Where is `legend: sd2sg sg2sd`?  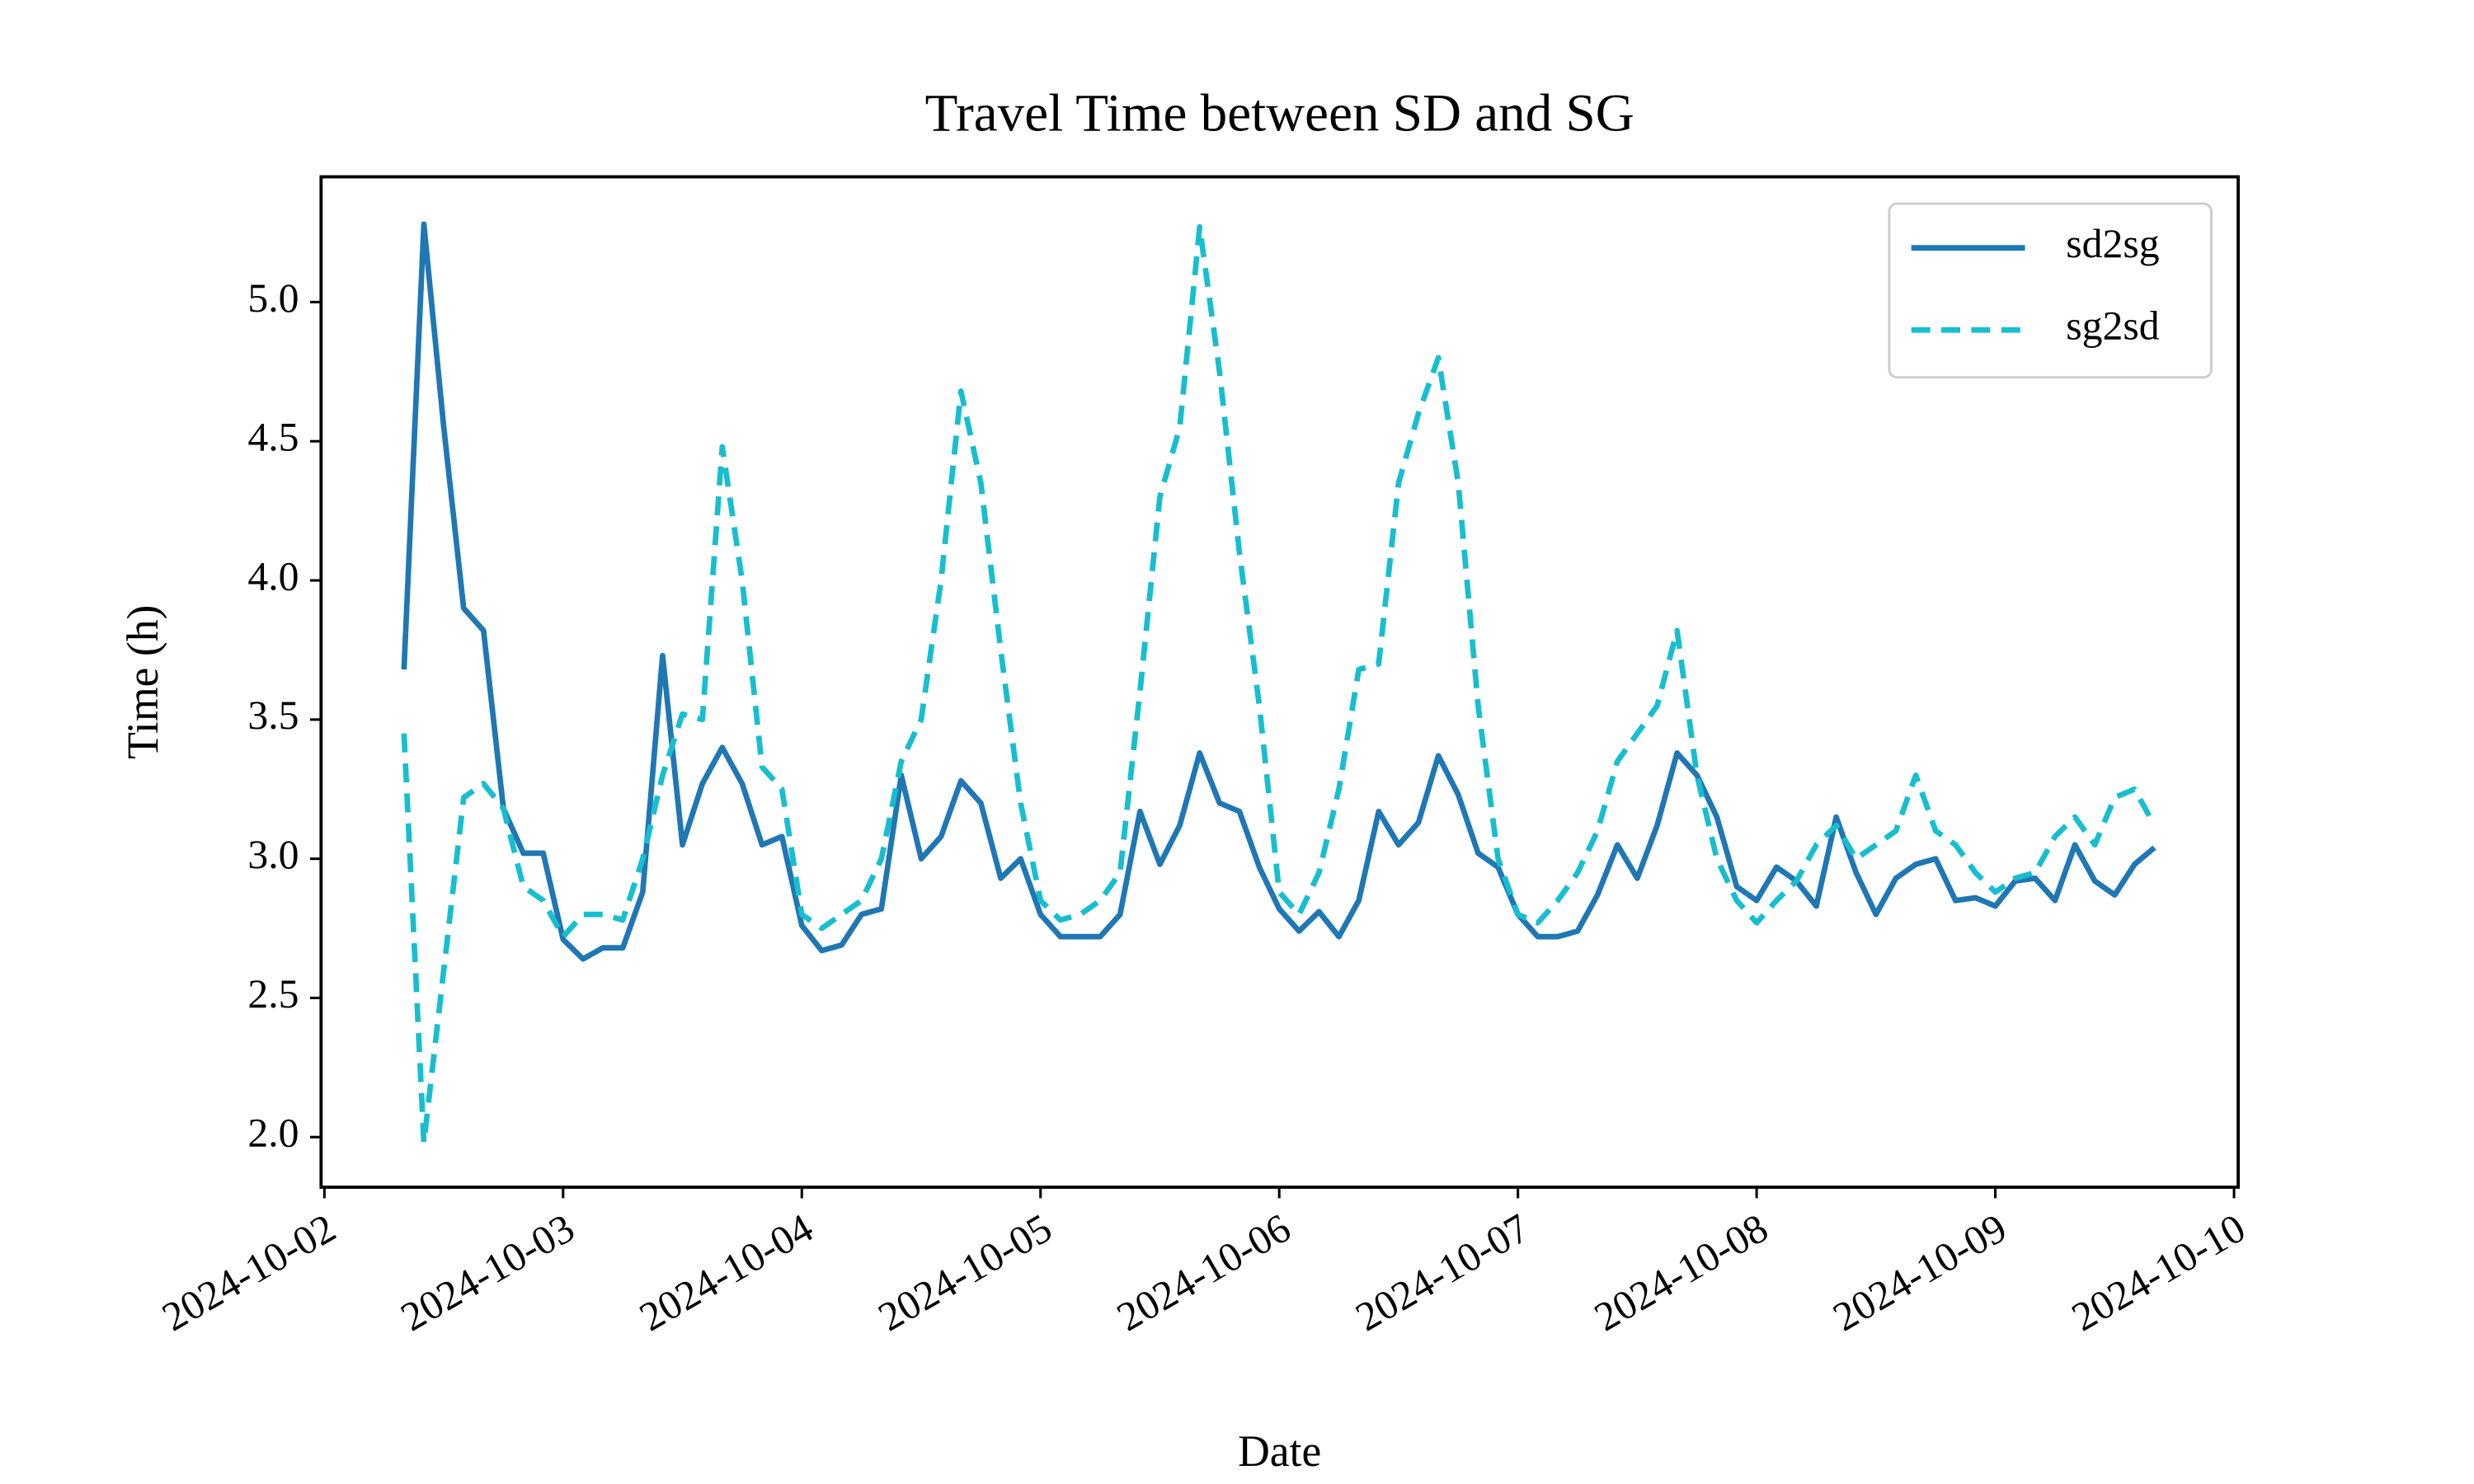
legend: sd2sg sg2sd is located at coordinates (2050, 290).